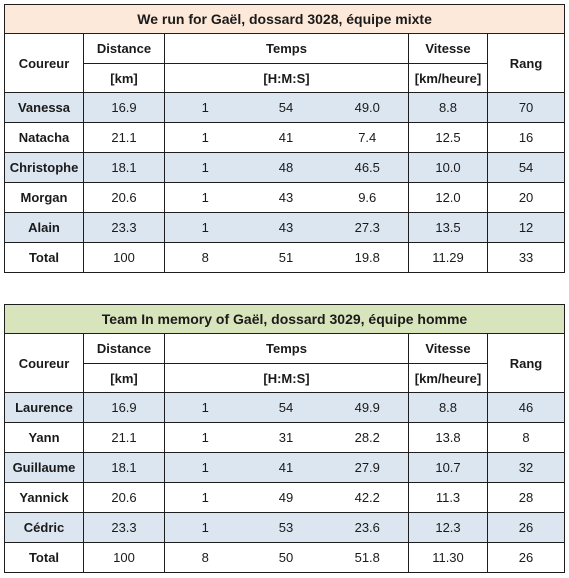 This screenshot has width=569, height=578. I want to click on cell-coureur: Yannick, so click(44, 497).